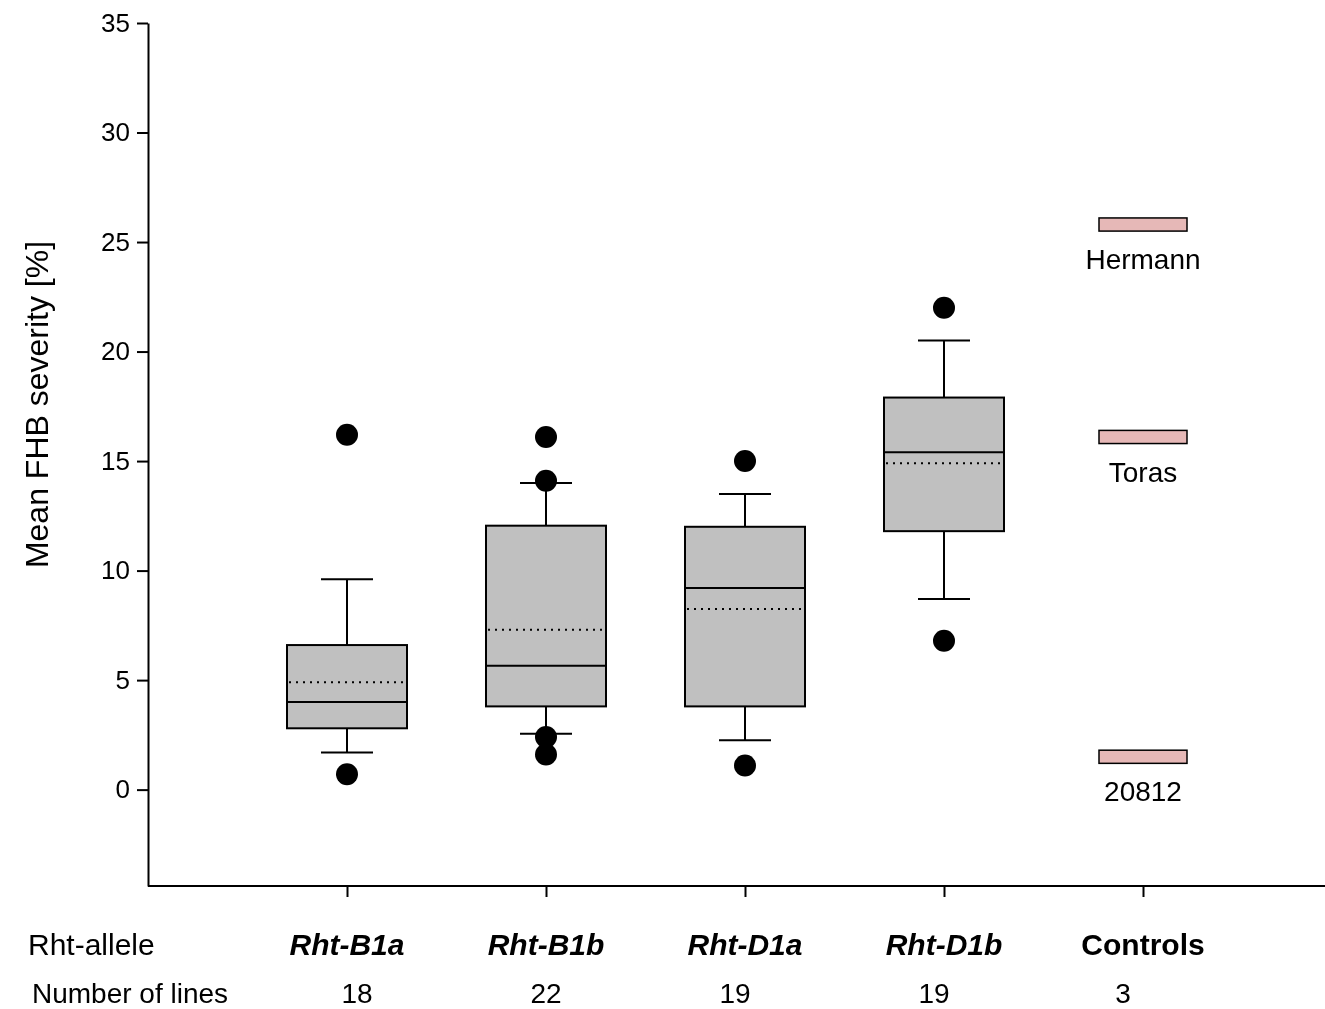 The image size is (1325, 1009). What do you see at coordinates (115, 132) in the screenshot?
I see `y-tick-label: 30` at bounding box center [115, 132].